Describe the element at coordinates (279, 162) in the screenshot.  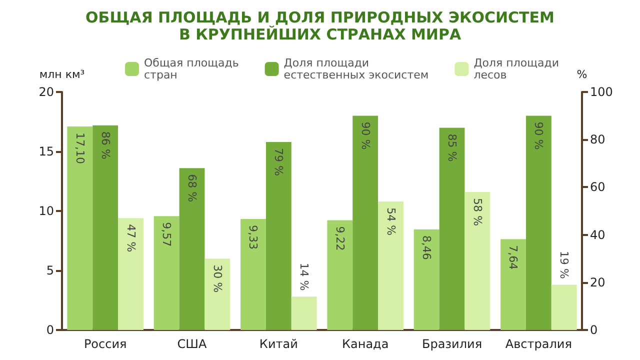
I see `data-label: 79 %` at that location.